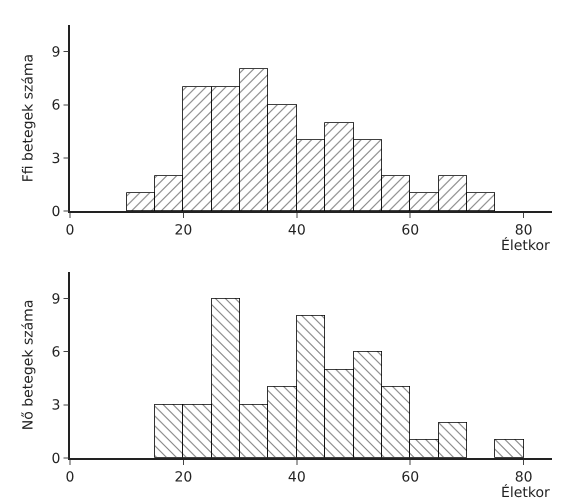 The height and width of the screenshot is (503, 572). Describe the element at coordinates (28, 365) in the screenshot. I see `y-axis-title: Nő betegek száma` at that location.